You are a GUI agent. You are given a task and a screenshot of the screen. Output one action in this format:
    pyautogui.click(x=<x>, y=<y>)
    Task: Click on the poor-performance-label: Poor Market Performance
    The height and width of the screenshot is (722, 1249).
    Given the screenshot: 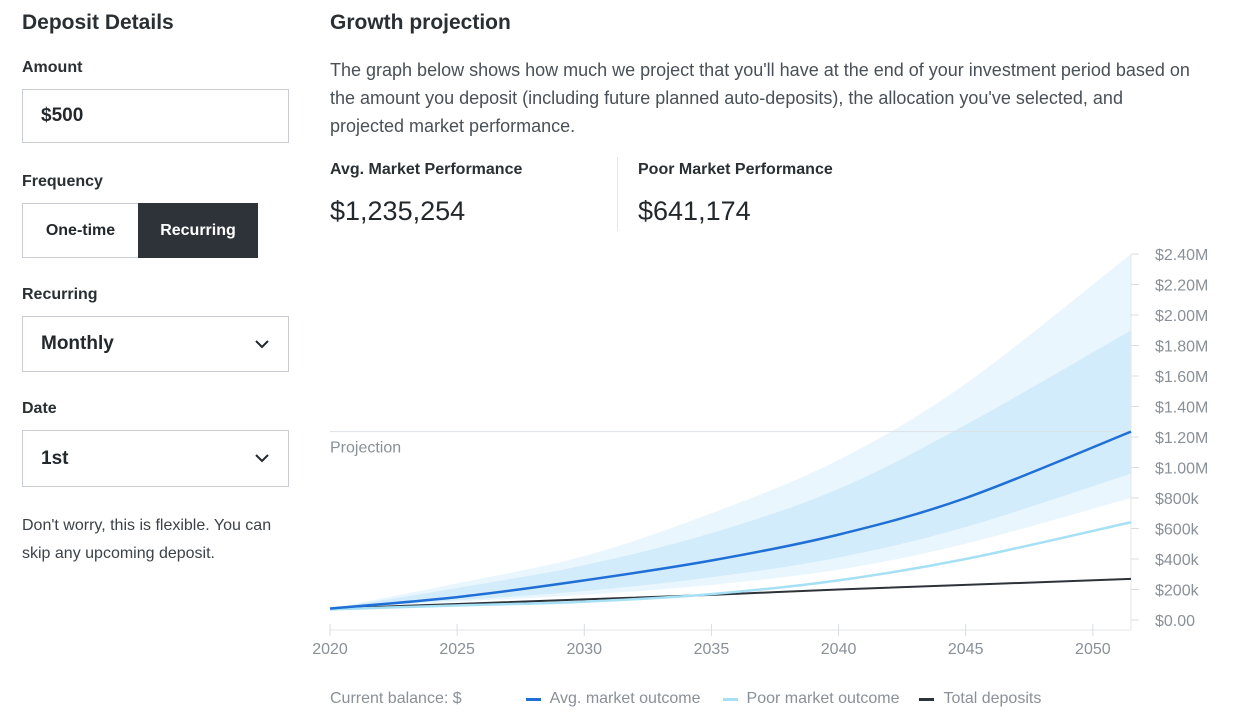 What is the action you would take?
    pyautogui.click(x=735, y=169)
    